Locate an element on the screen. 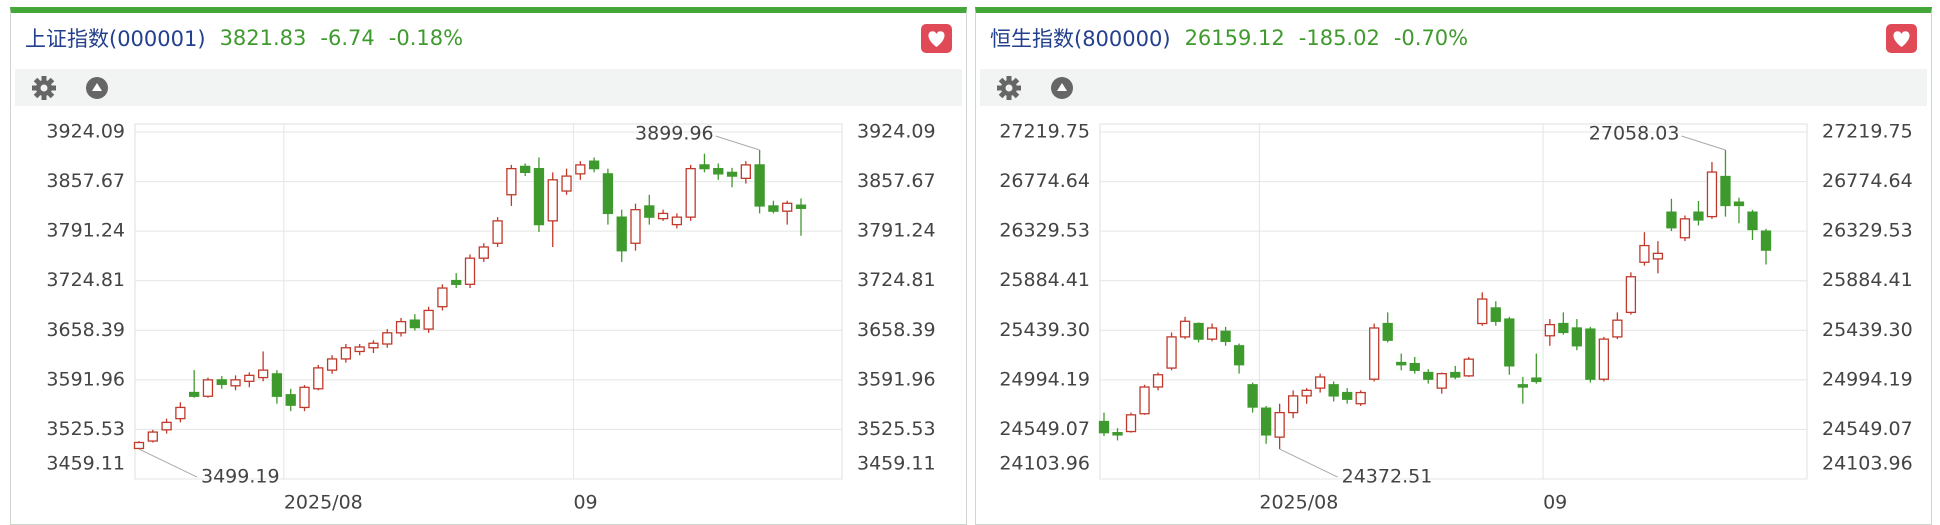  quote-price: 3821.83 is located at coordinates (263, 38).